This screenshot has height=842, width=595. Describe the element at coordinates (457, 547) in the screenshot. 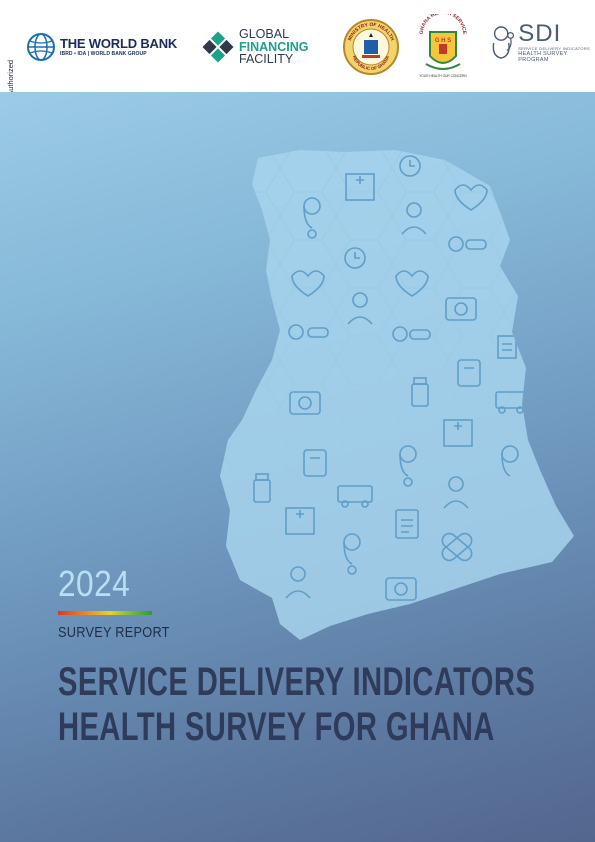

I see `bandage-icon` at that location.